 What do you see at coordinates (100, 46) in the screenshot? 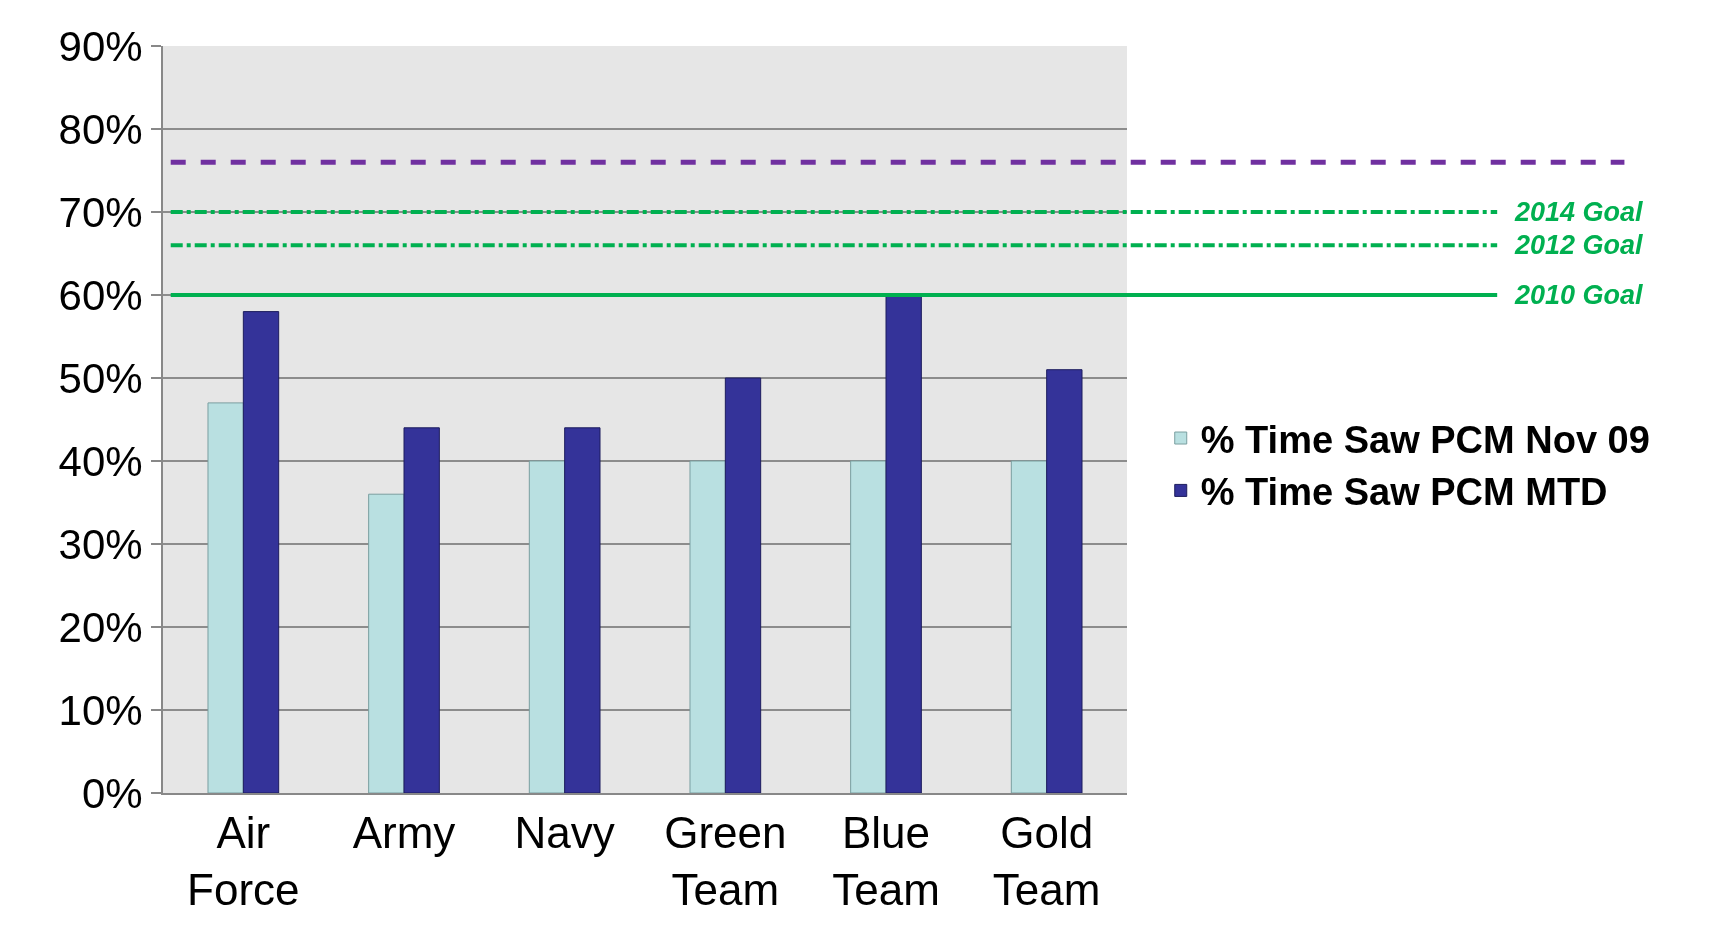
I see `y-tick-label: 90%` at bounding box center [100, 46].